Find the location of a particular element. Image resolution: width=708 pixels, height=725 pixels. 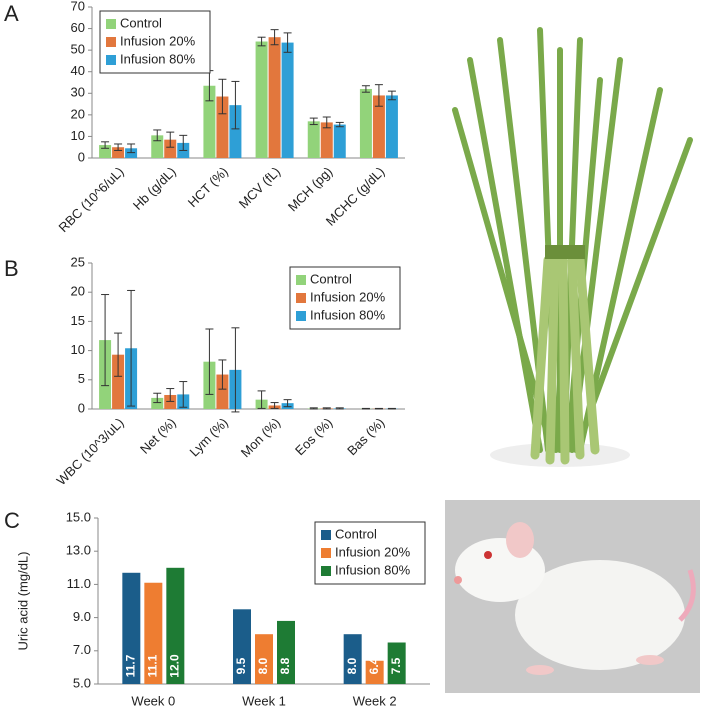

x-tick-label: Mon (%) is located at coordinates (260, 437).